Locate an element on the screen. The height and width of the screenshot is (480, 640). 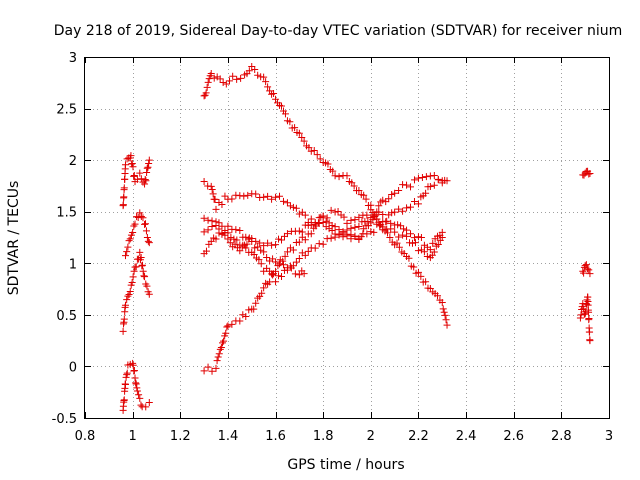
x-tick-label: 2 is located at coordinates (371, 436).